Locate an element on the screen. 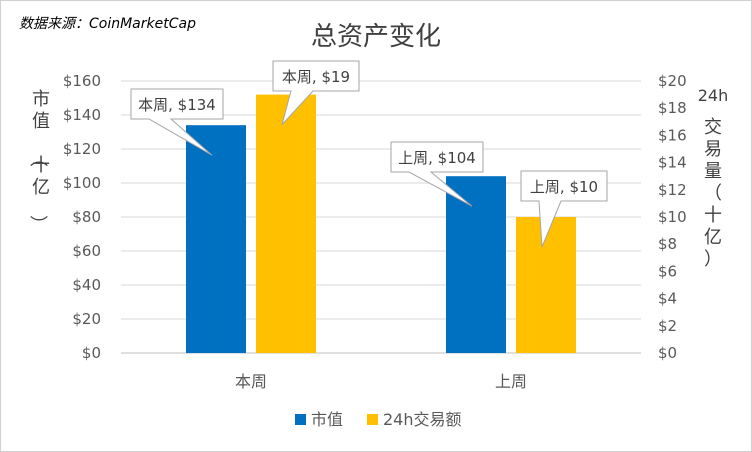 The height and width of the screenshot is (452, 752). right-tick-label: $10 is located at coordinates (672, 217).